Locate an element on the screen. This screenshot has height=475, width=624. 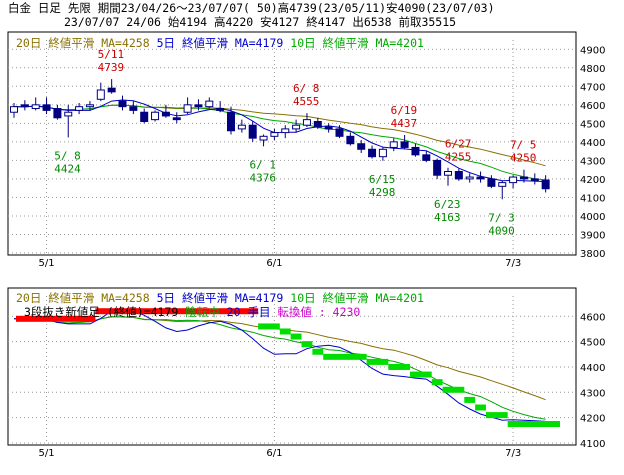
y-tick-label: 4700 is located at coordinates (592, 87).